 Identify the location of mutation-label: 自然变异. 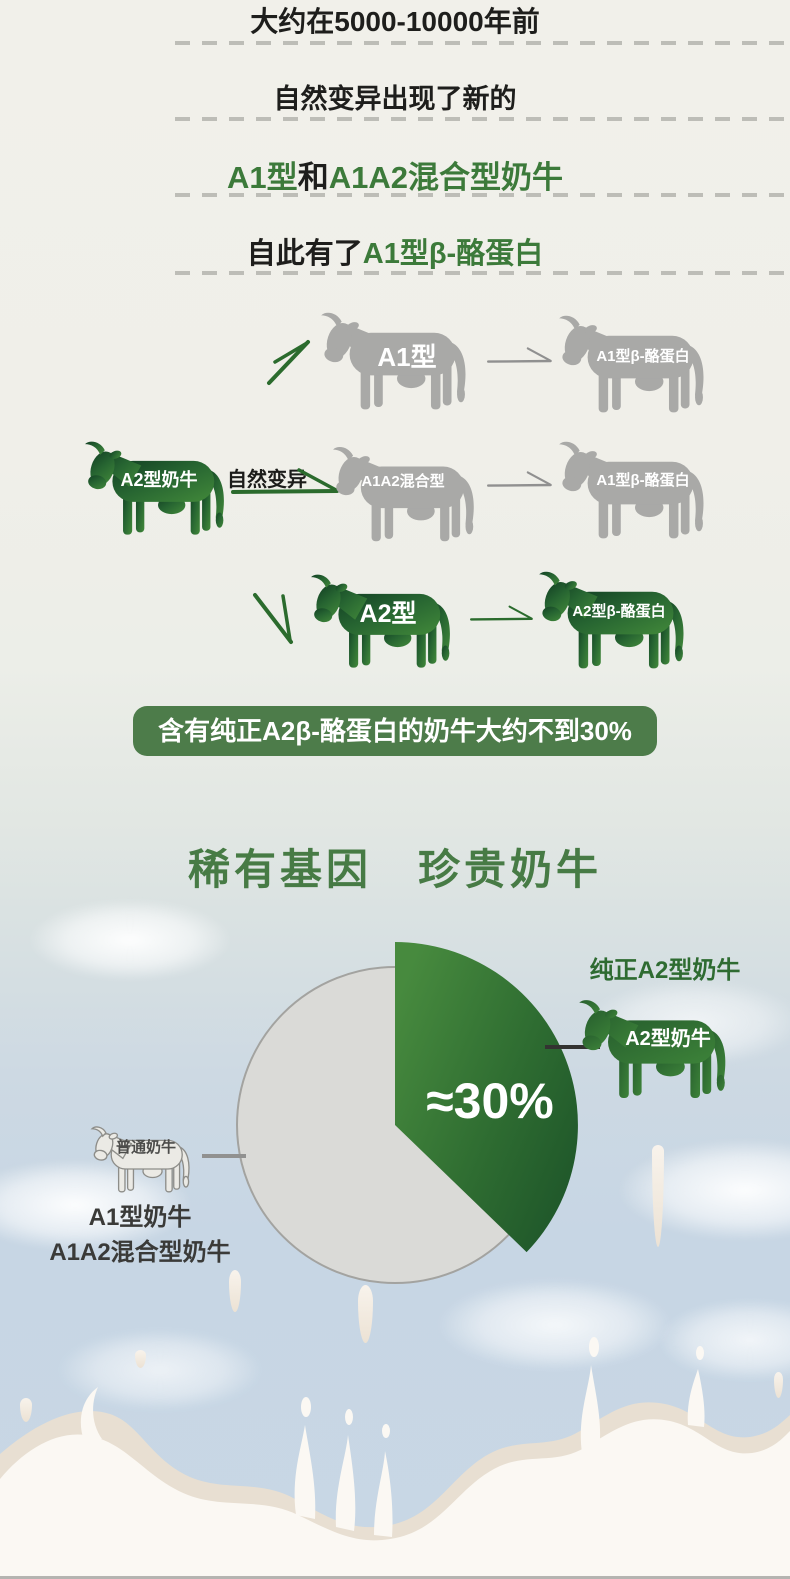
(267, 480).